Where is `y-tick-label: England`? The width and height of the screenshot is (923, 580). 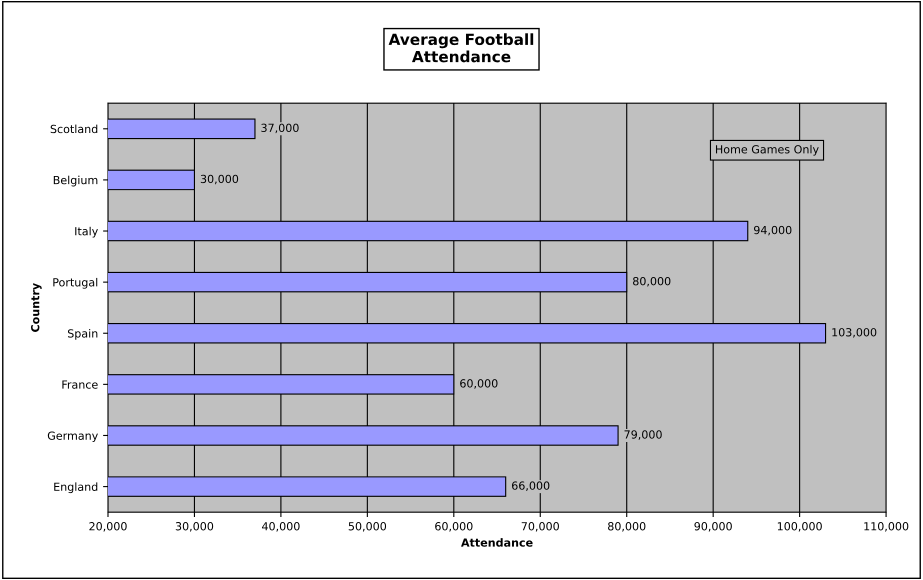
y-tick-label: England is located at coordinates (76, 488).